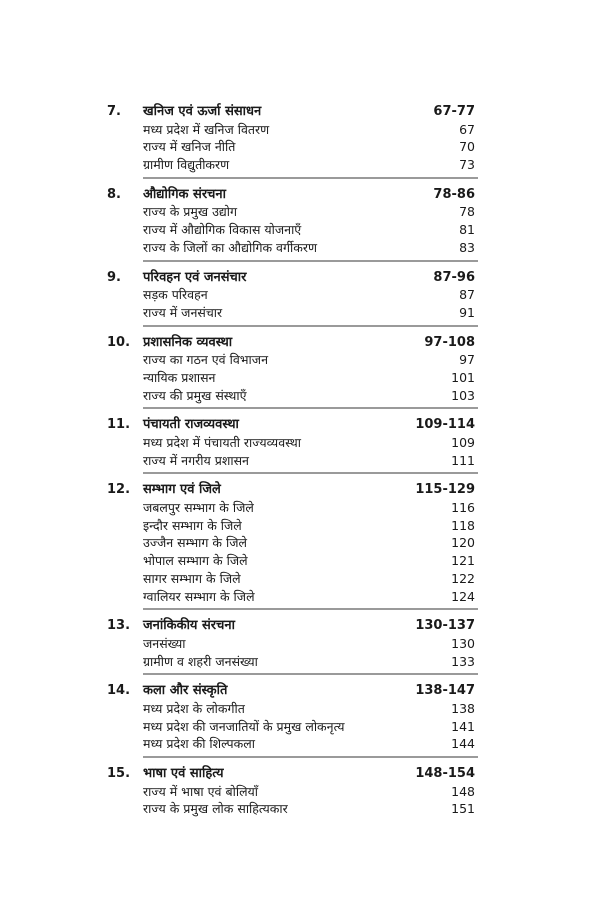  Describe the element at coordinates (192, 578) in the screenshot. I see `topic-title: सागर सम्भाग के जिले` at that location.